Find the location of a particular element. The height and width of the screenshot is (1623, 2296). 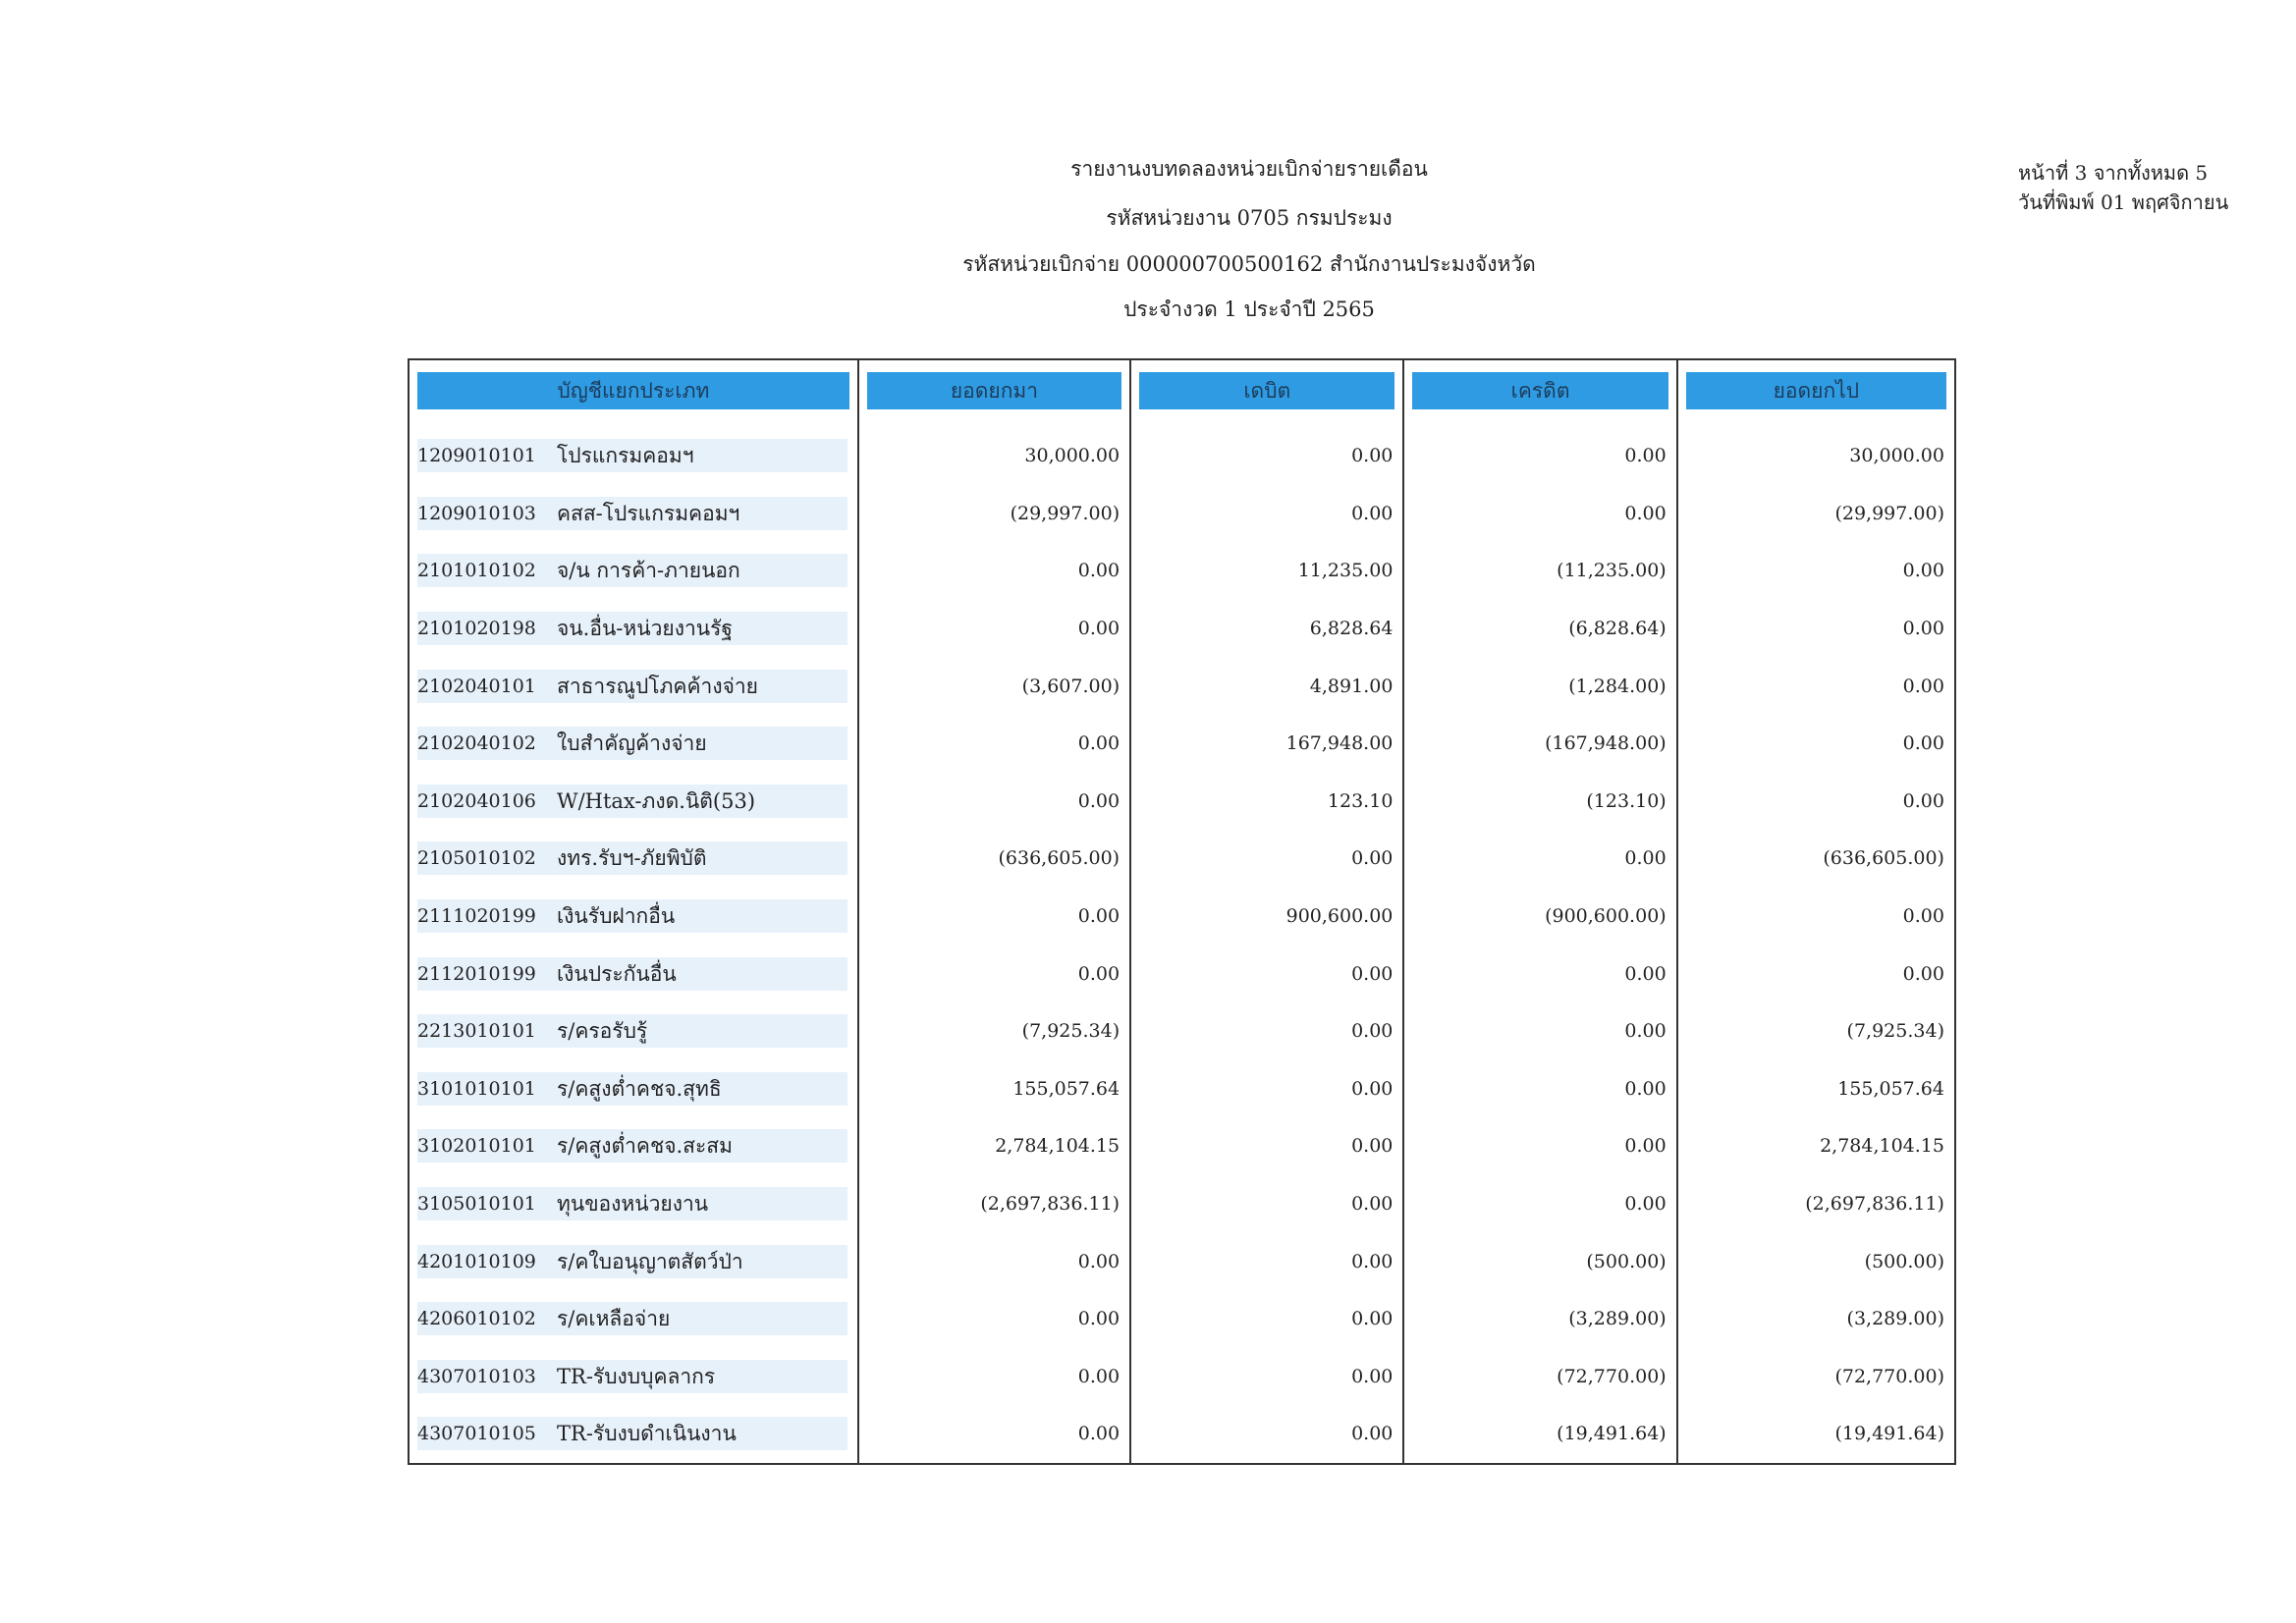

account-name: ร/คเหลือจ่าย is located at coordinates (699, 1319).